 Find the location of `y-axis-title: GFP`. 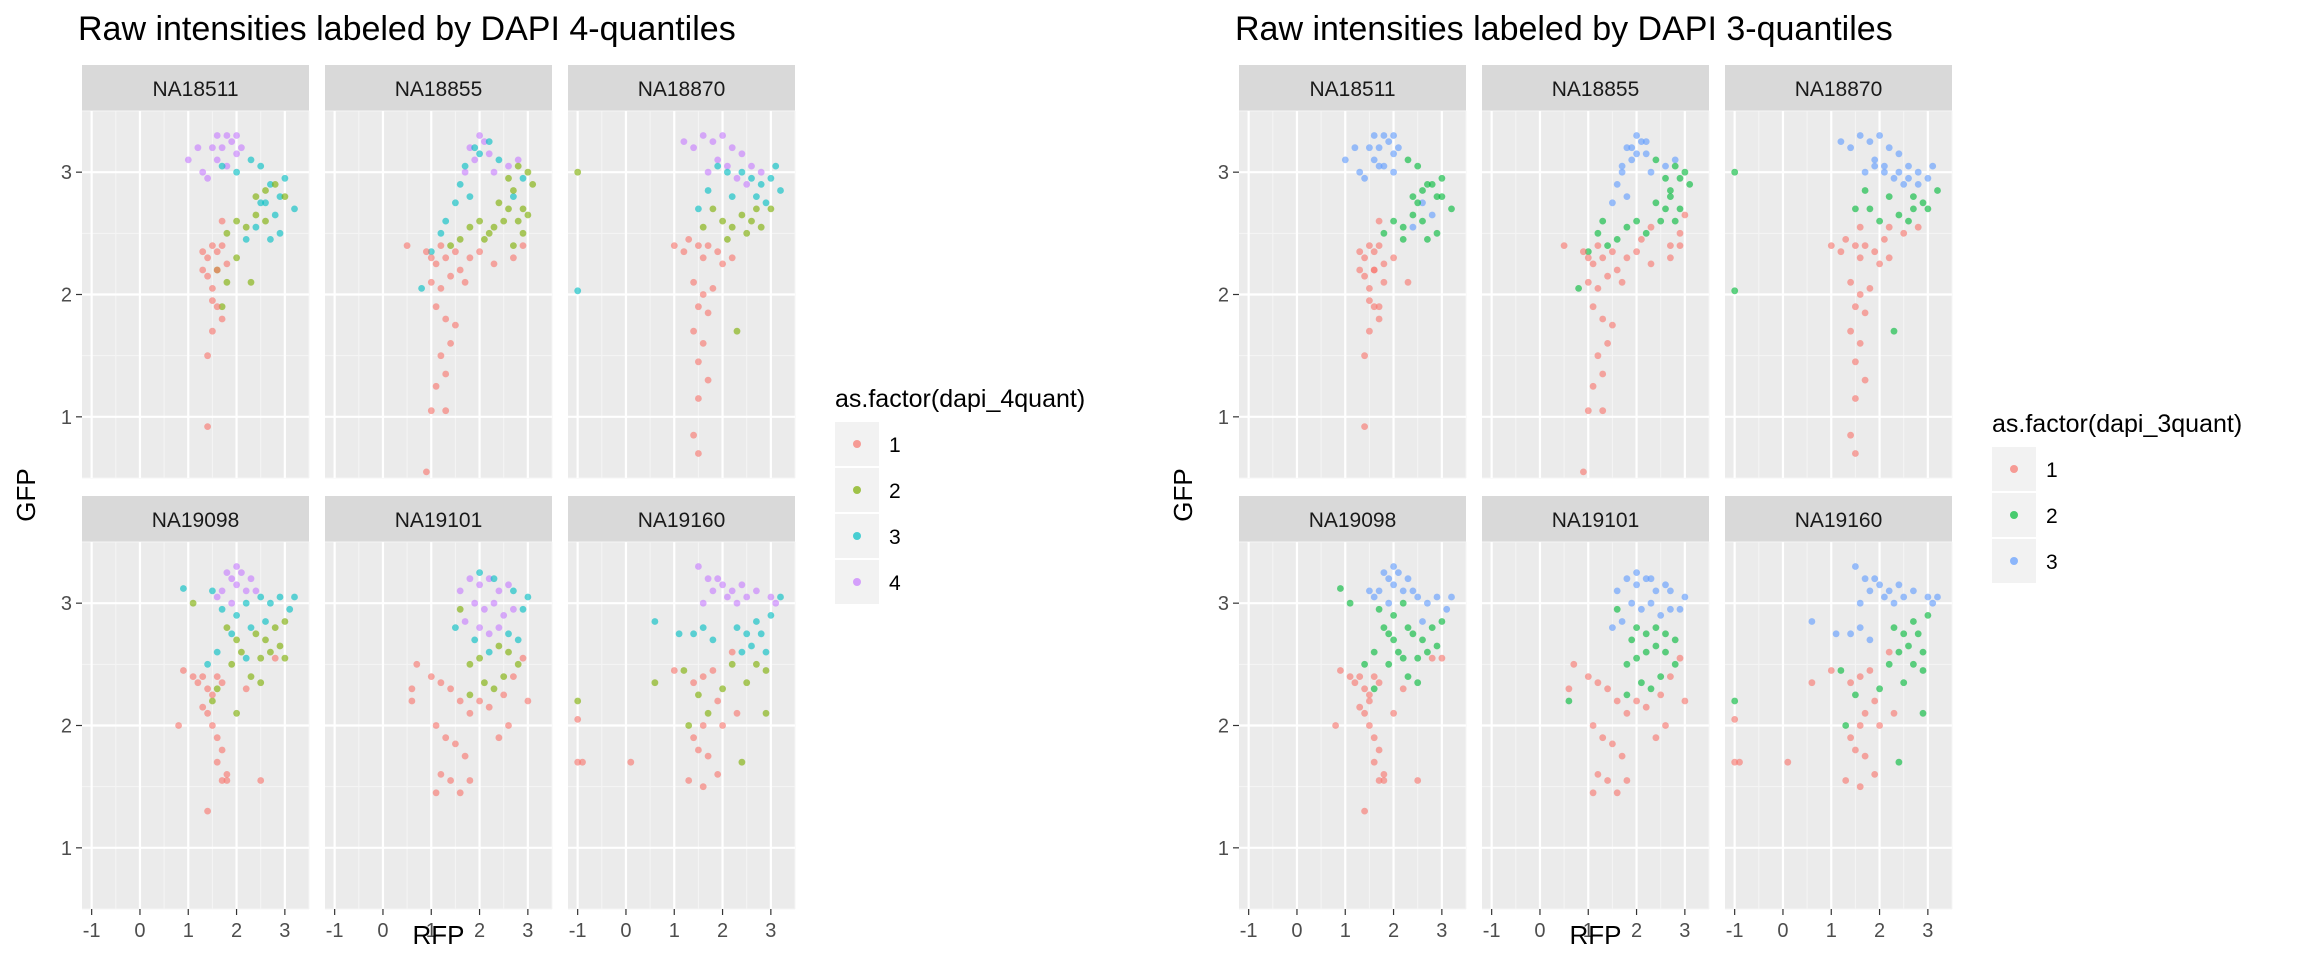

y-axis-title: GFP is located at coordinates (26, 494).